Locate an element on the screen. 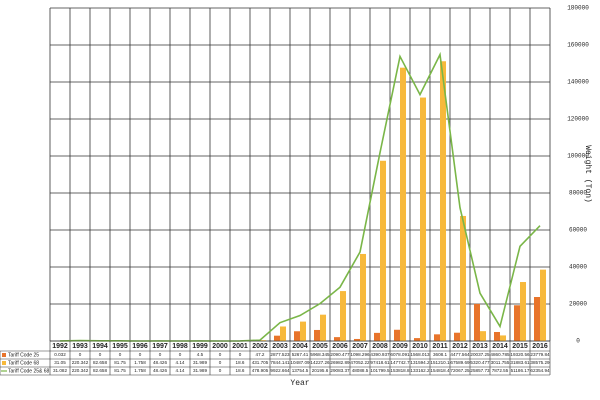 The width and height of the screenshot is (600, 400). table-cell: 4.5 is located at coordinates (200, 354).